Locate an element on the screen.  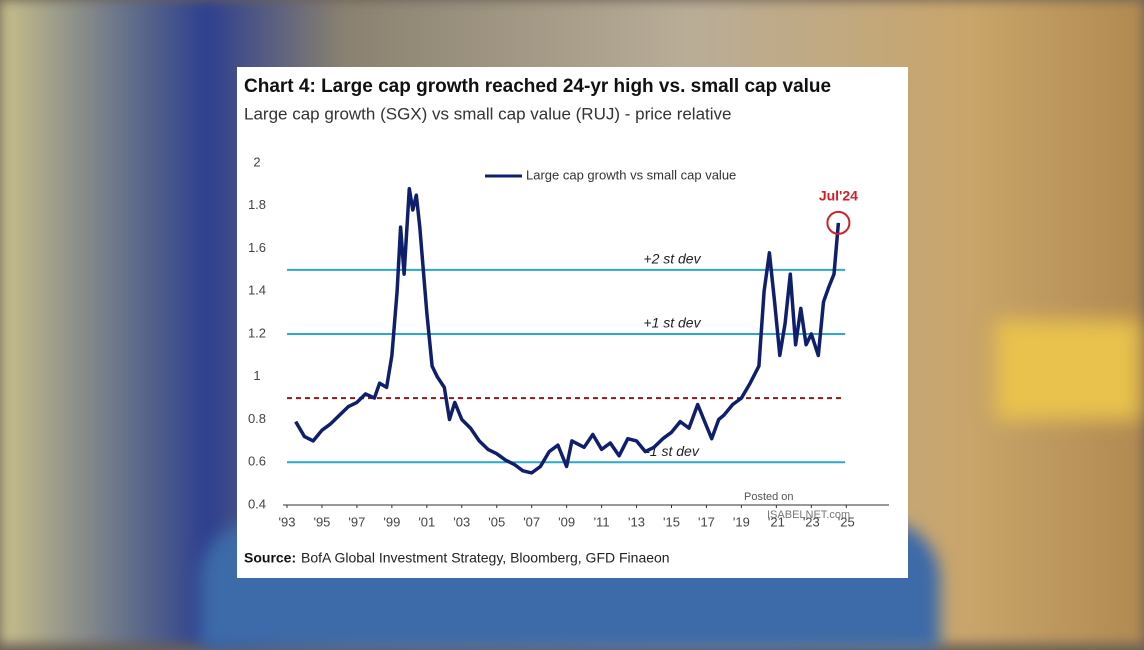
legend-label: Large cap growth vs small cap value is located at coordinates (631, 174).